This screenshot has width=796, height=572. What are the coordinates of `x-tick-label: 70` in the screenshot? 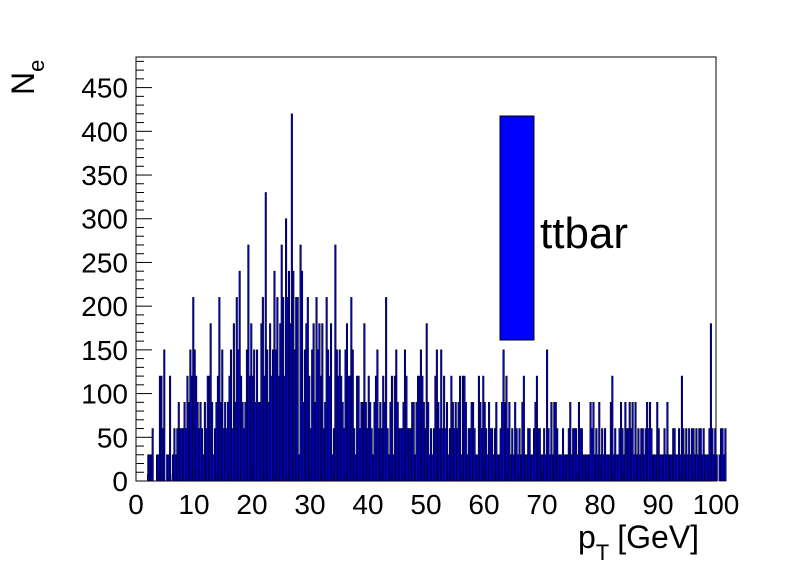 It's located at (541, 504).